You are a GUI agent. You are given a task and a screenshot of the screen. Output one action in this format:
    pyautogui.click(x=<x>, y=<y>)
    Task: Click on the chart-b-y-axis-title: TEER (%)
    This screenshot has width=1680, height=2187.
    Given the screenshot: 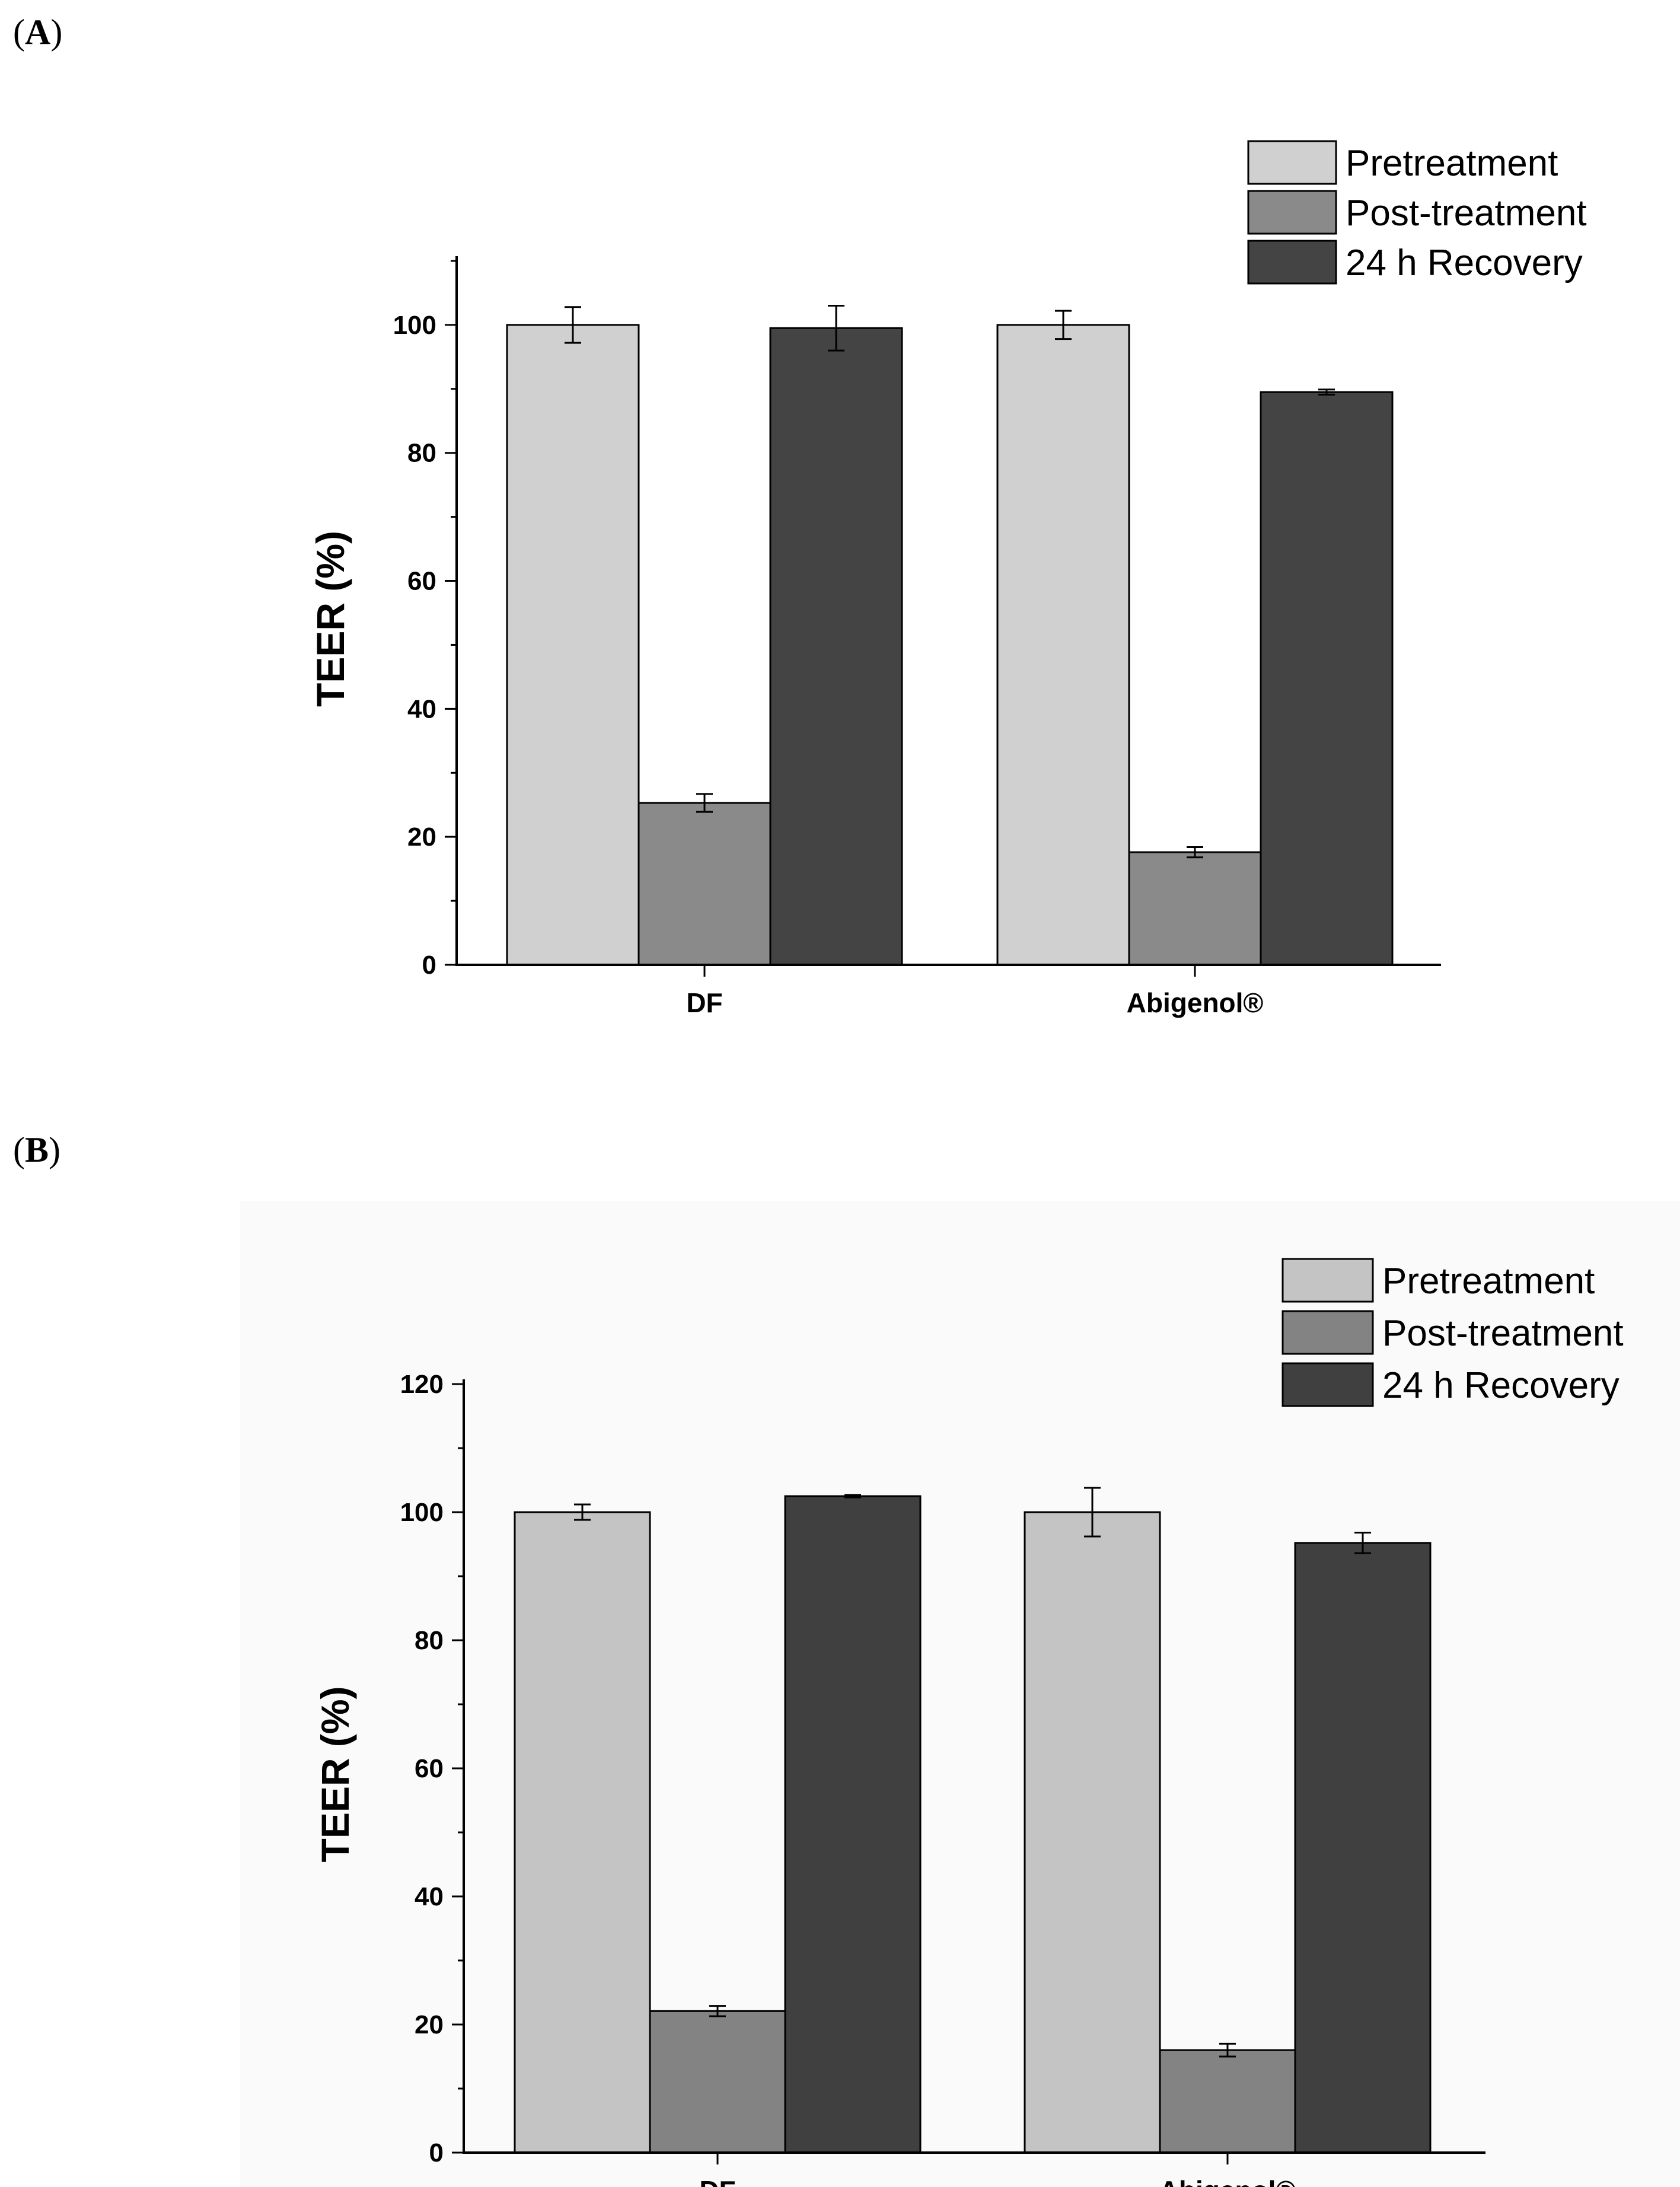 What is the action you would take?
    pyautogui.click(x=335, y=1775)
    